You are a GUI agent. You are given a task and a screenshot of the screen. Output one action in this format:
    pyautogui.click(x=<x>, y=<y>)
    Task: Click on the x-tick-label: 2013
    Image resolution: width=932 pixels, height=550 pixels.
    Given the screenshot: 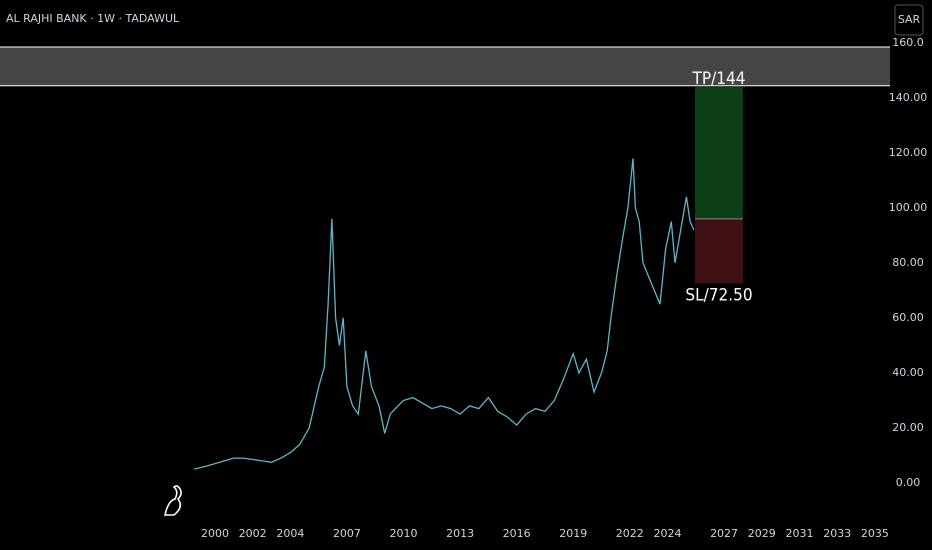 What is the action you would take?
    pyautogui.click(x=460, y=533)
    